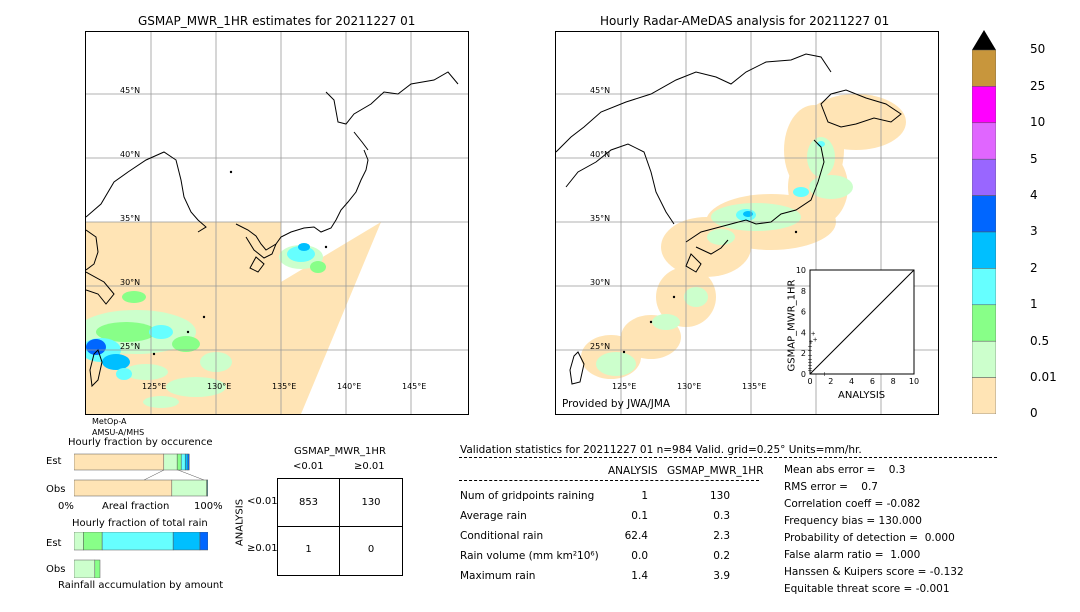  I want to click on validation-col-analysis: ANALYSIS, so click(633, 471).